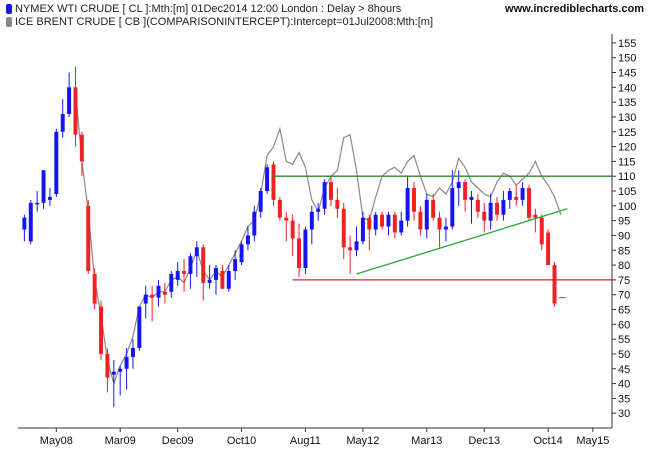 The image size is (650, 450). What do you see at coordinates (627, 44) in the screenshot?
I see `y-tick-label: 155` at bounding box center [627, 44].